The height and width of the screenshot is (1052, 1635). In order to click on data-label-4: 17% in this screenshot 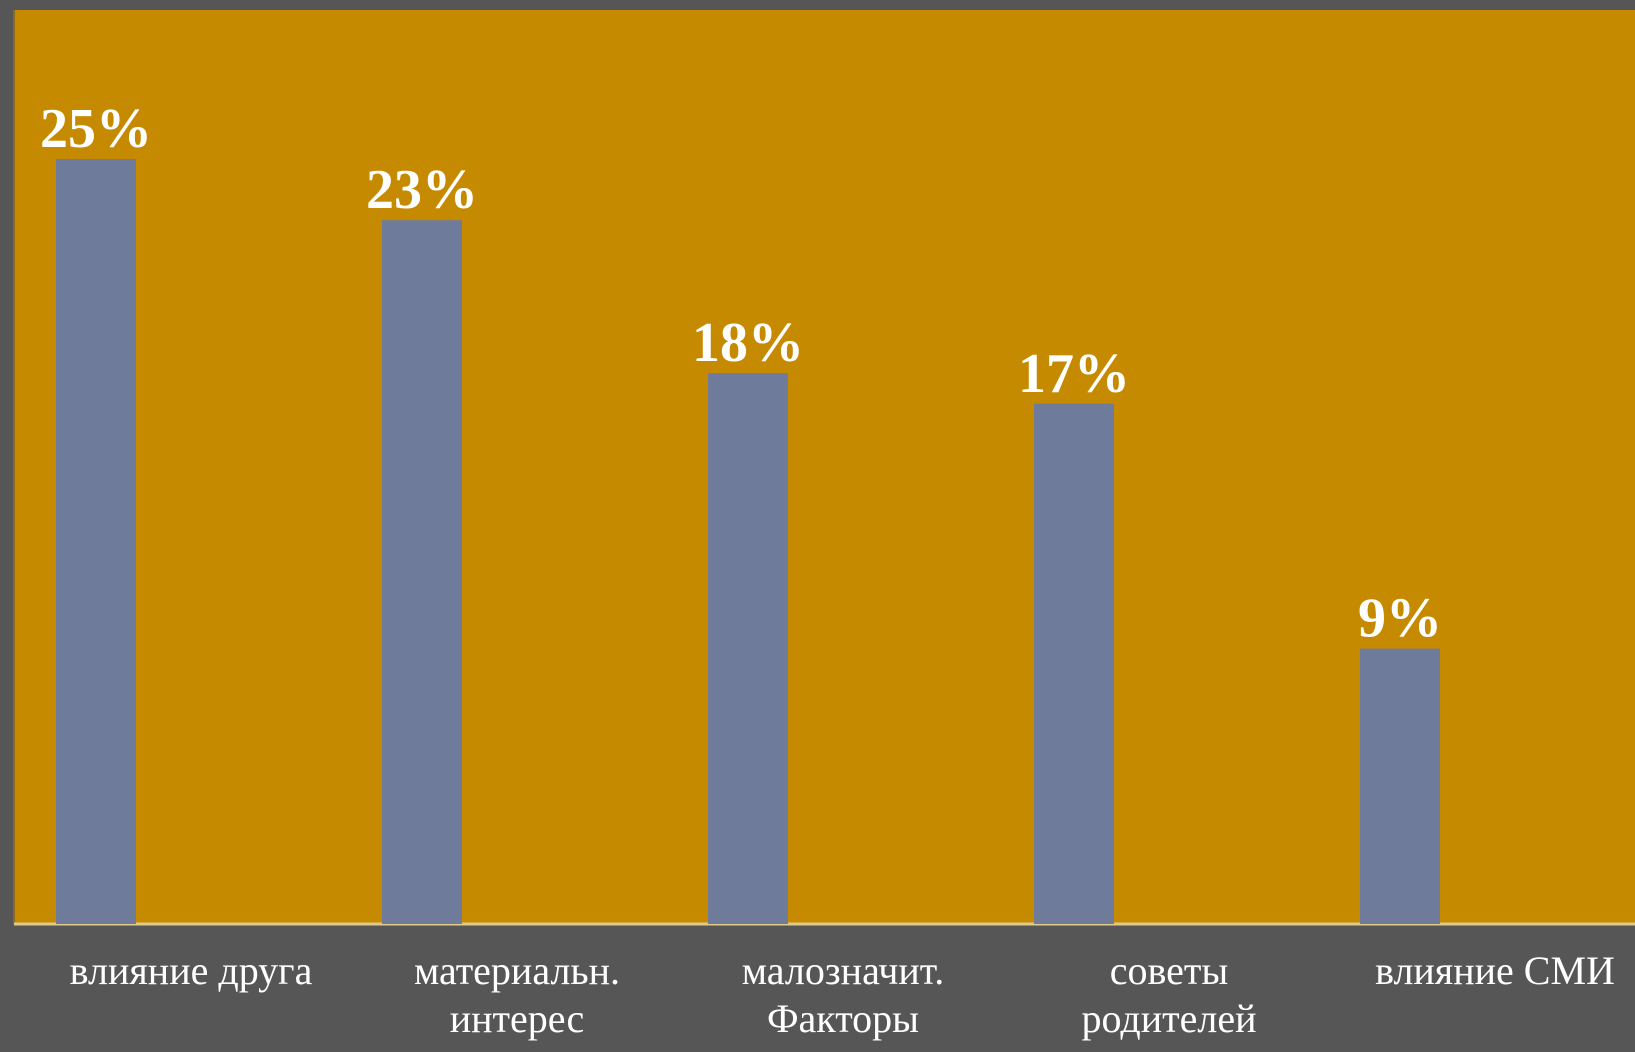, I will do `click(1074, 374)`.